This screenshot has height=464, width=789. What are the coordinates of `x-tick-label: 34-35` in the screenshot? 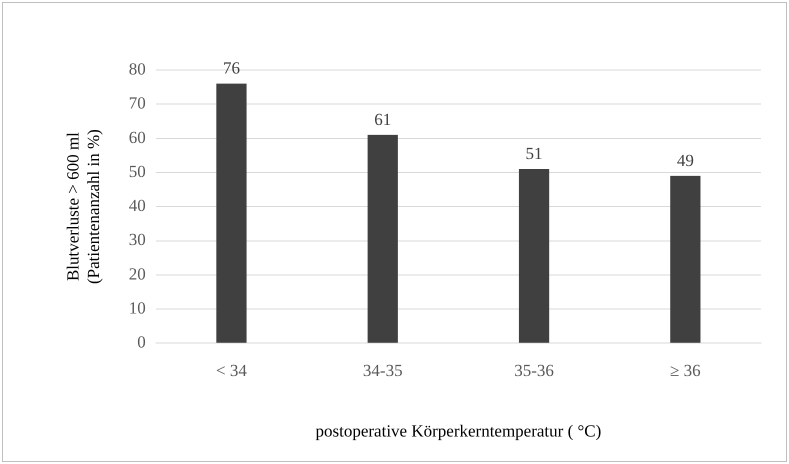 It's located at (382, 370).